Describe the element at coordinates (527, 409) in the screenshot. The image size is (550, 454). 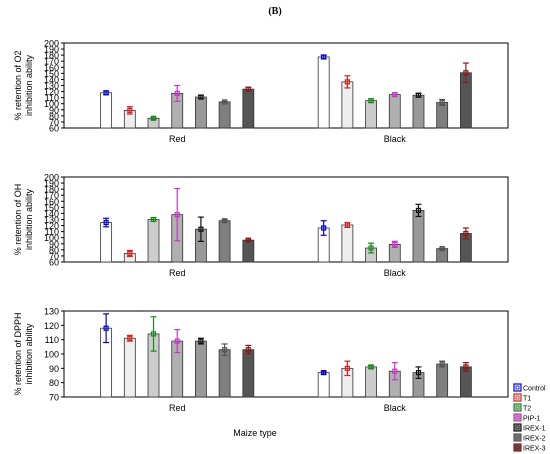
I see `legend-label: T2` at that location.